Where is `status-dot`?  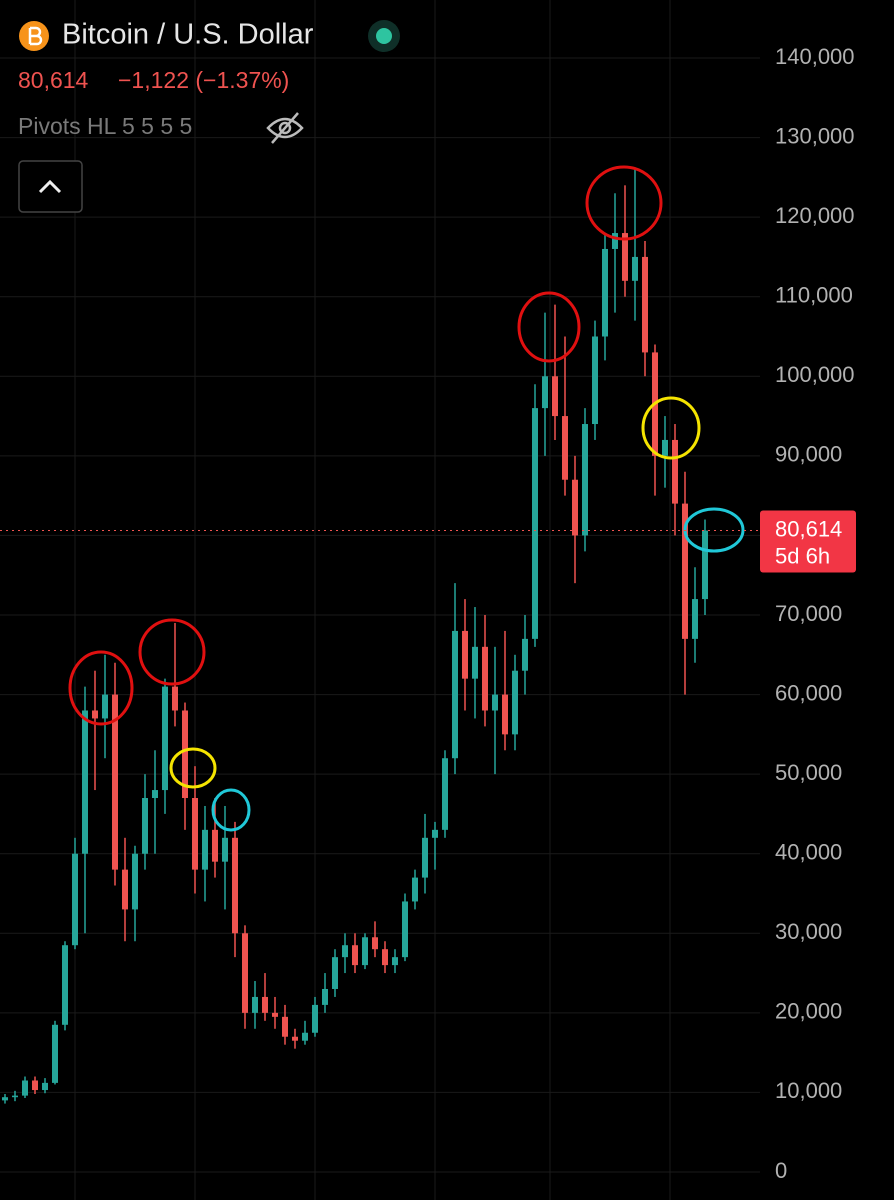
status-dot is located at coordinates (384, 36).